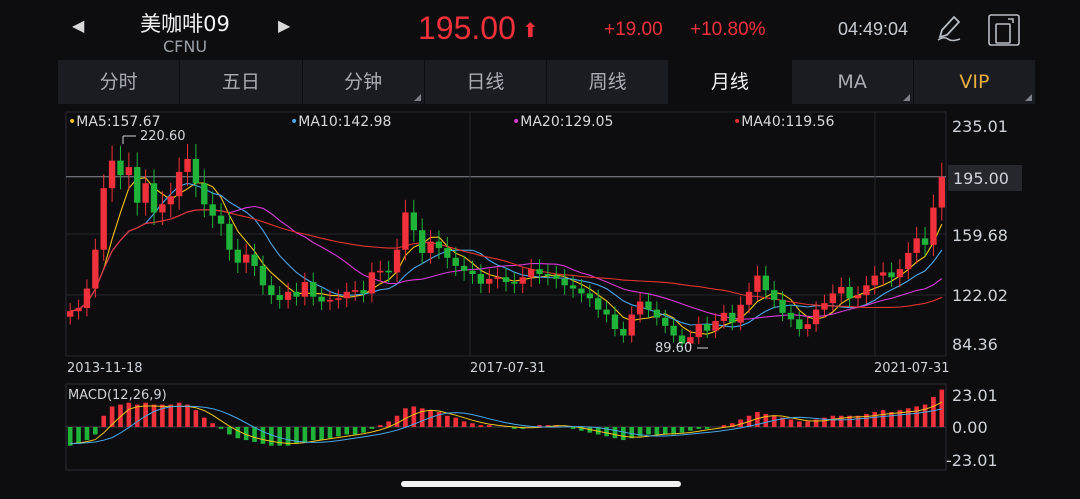 The image size is (1080, 499). I want to click on price-tick: 159.68, so click(980, 235).